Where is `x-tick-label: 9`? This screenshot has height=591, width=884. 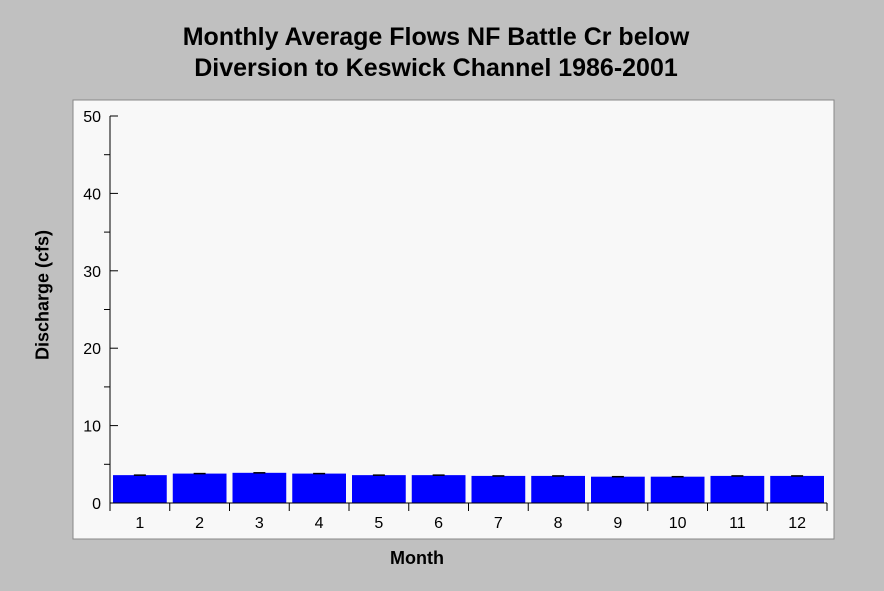 x-tick-label: 9 is located at coordinates (617, 523).